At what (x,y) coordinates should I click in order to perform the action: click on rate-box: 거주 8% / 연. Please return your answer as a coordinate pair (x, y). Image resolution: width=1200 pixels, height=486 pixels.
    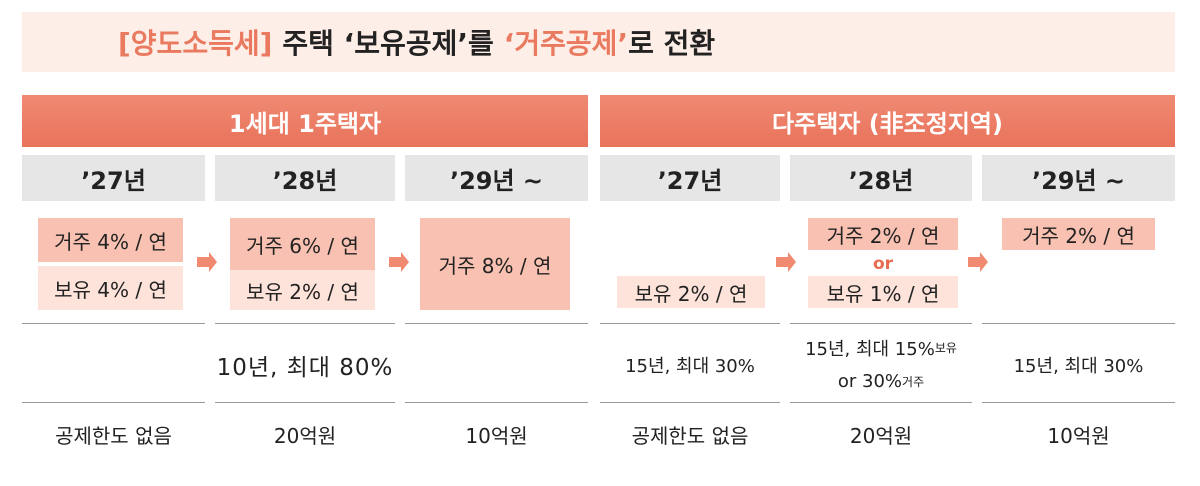
    Looking at the image, I should click on (495, 264).